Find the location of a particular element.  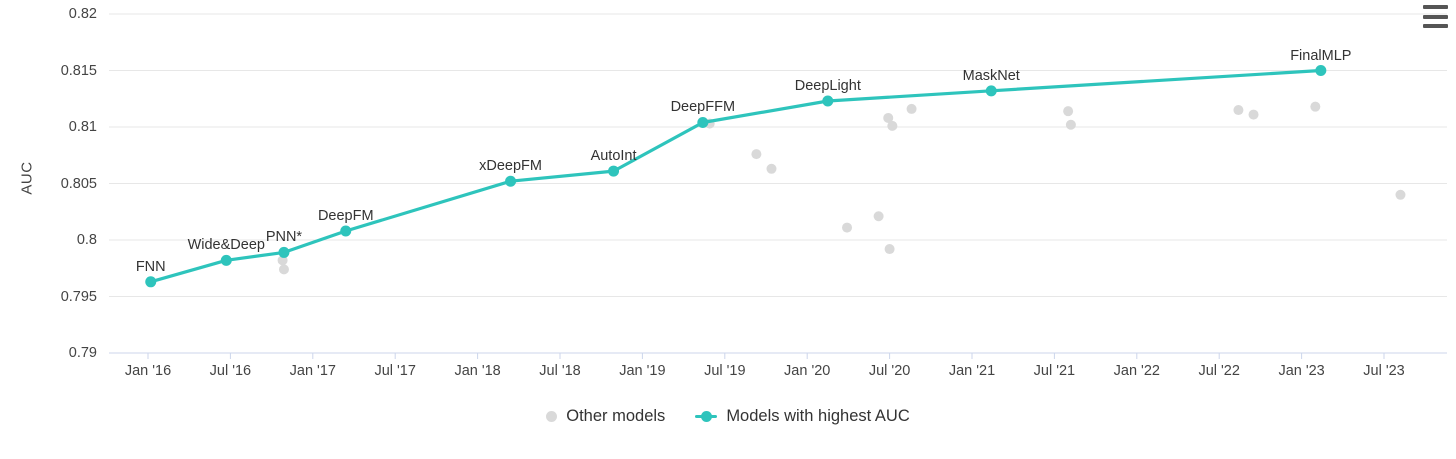

y-axis-title: AUC is located at coordinates (27, 178).